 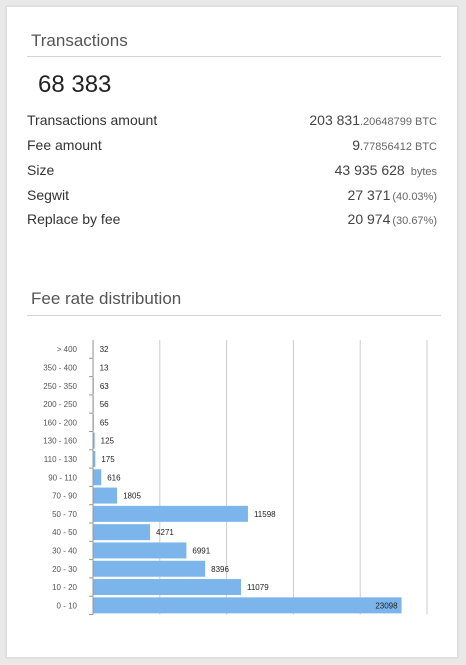 I want to click on stat-label: Replace by fee, so click(x=74, y=219).